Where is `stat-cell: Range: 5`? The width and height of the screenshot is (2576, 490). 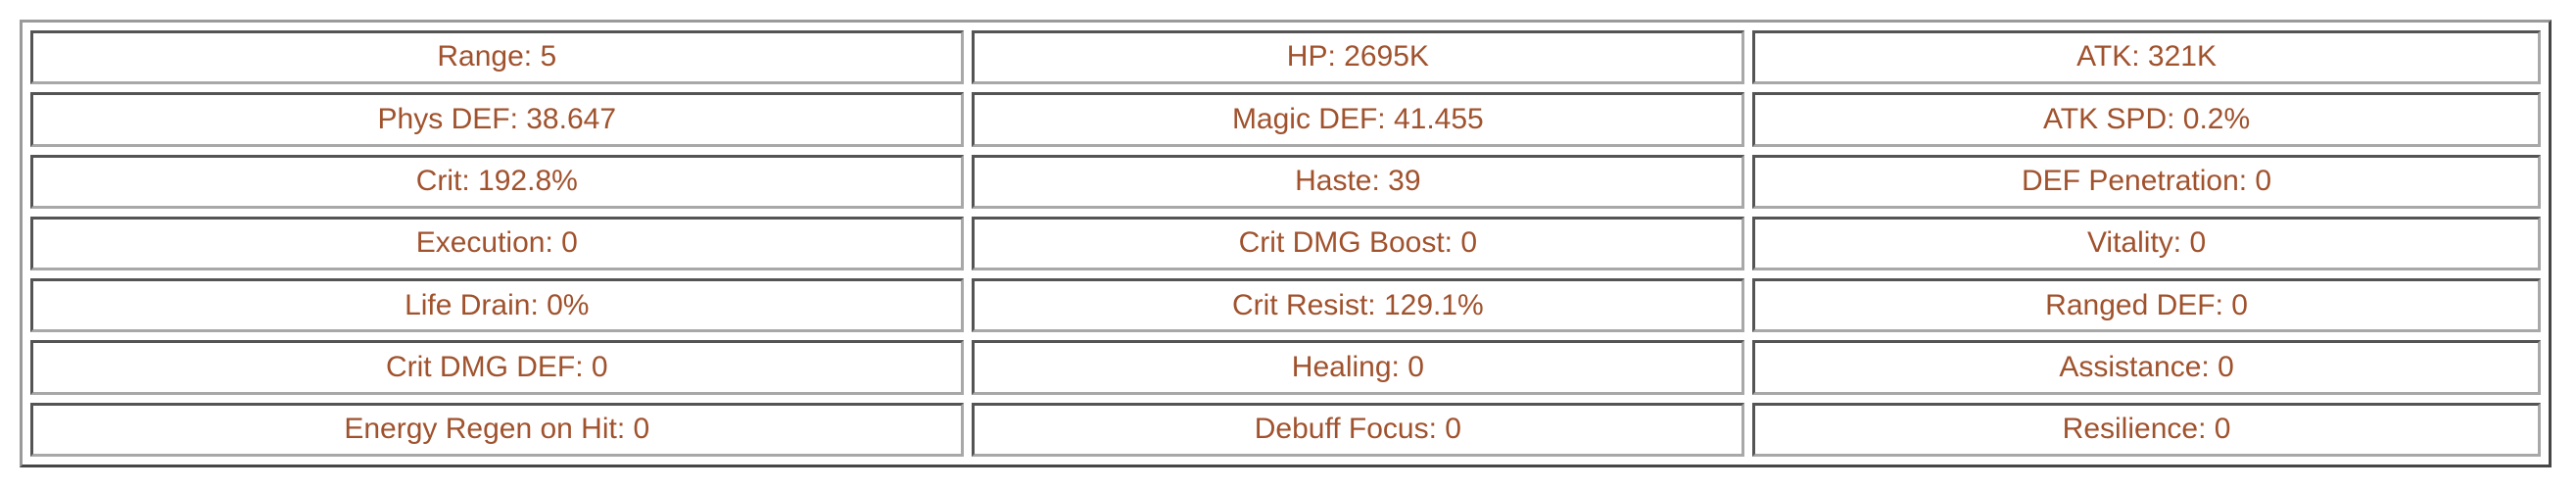
stat-cell: Range: 5 is located at coordinates (497, 57).